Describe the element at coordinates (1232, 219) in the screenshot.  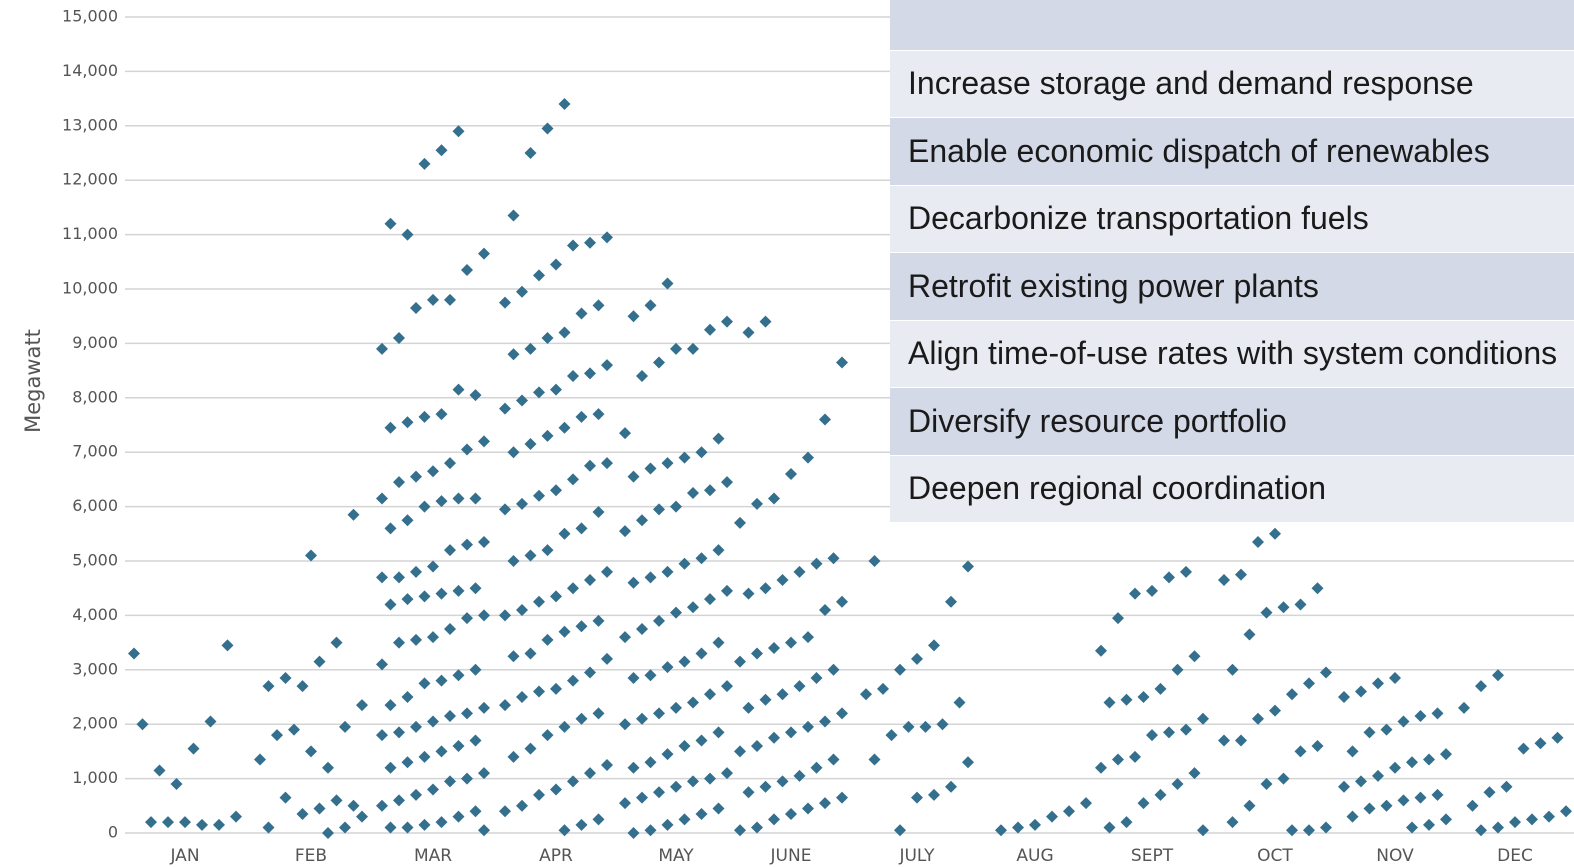
I see `panel-item: Decarbonize transportation fuels` at that location.